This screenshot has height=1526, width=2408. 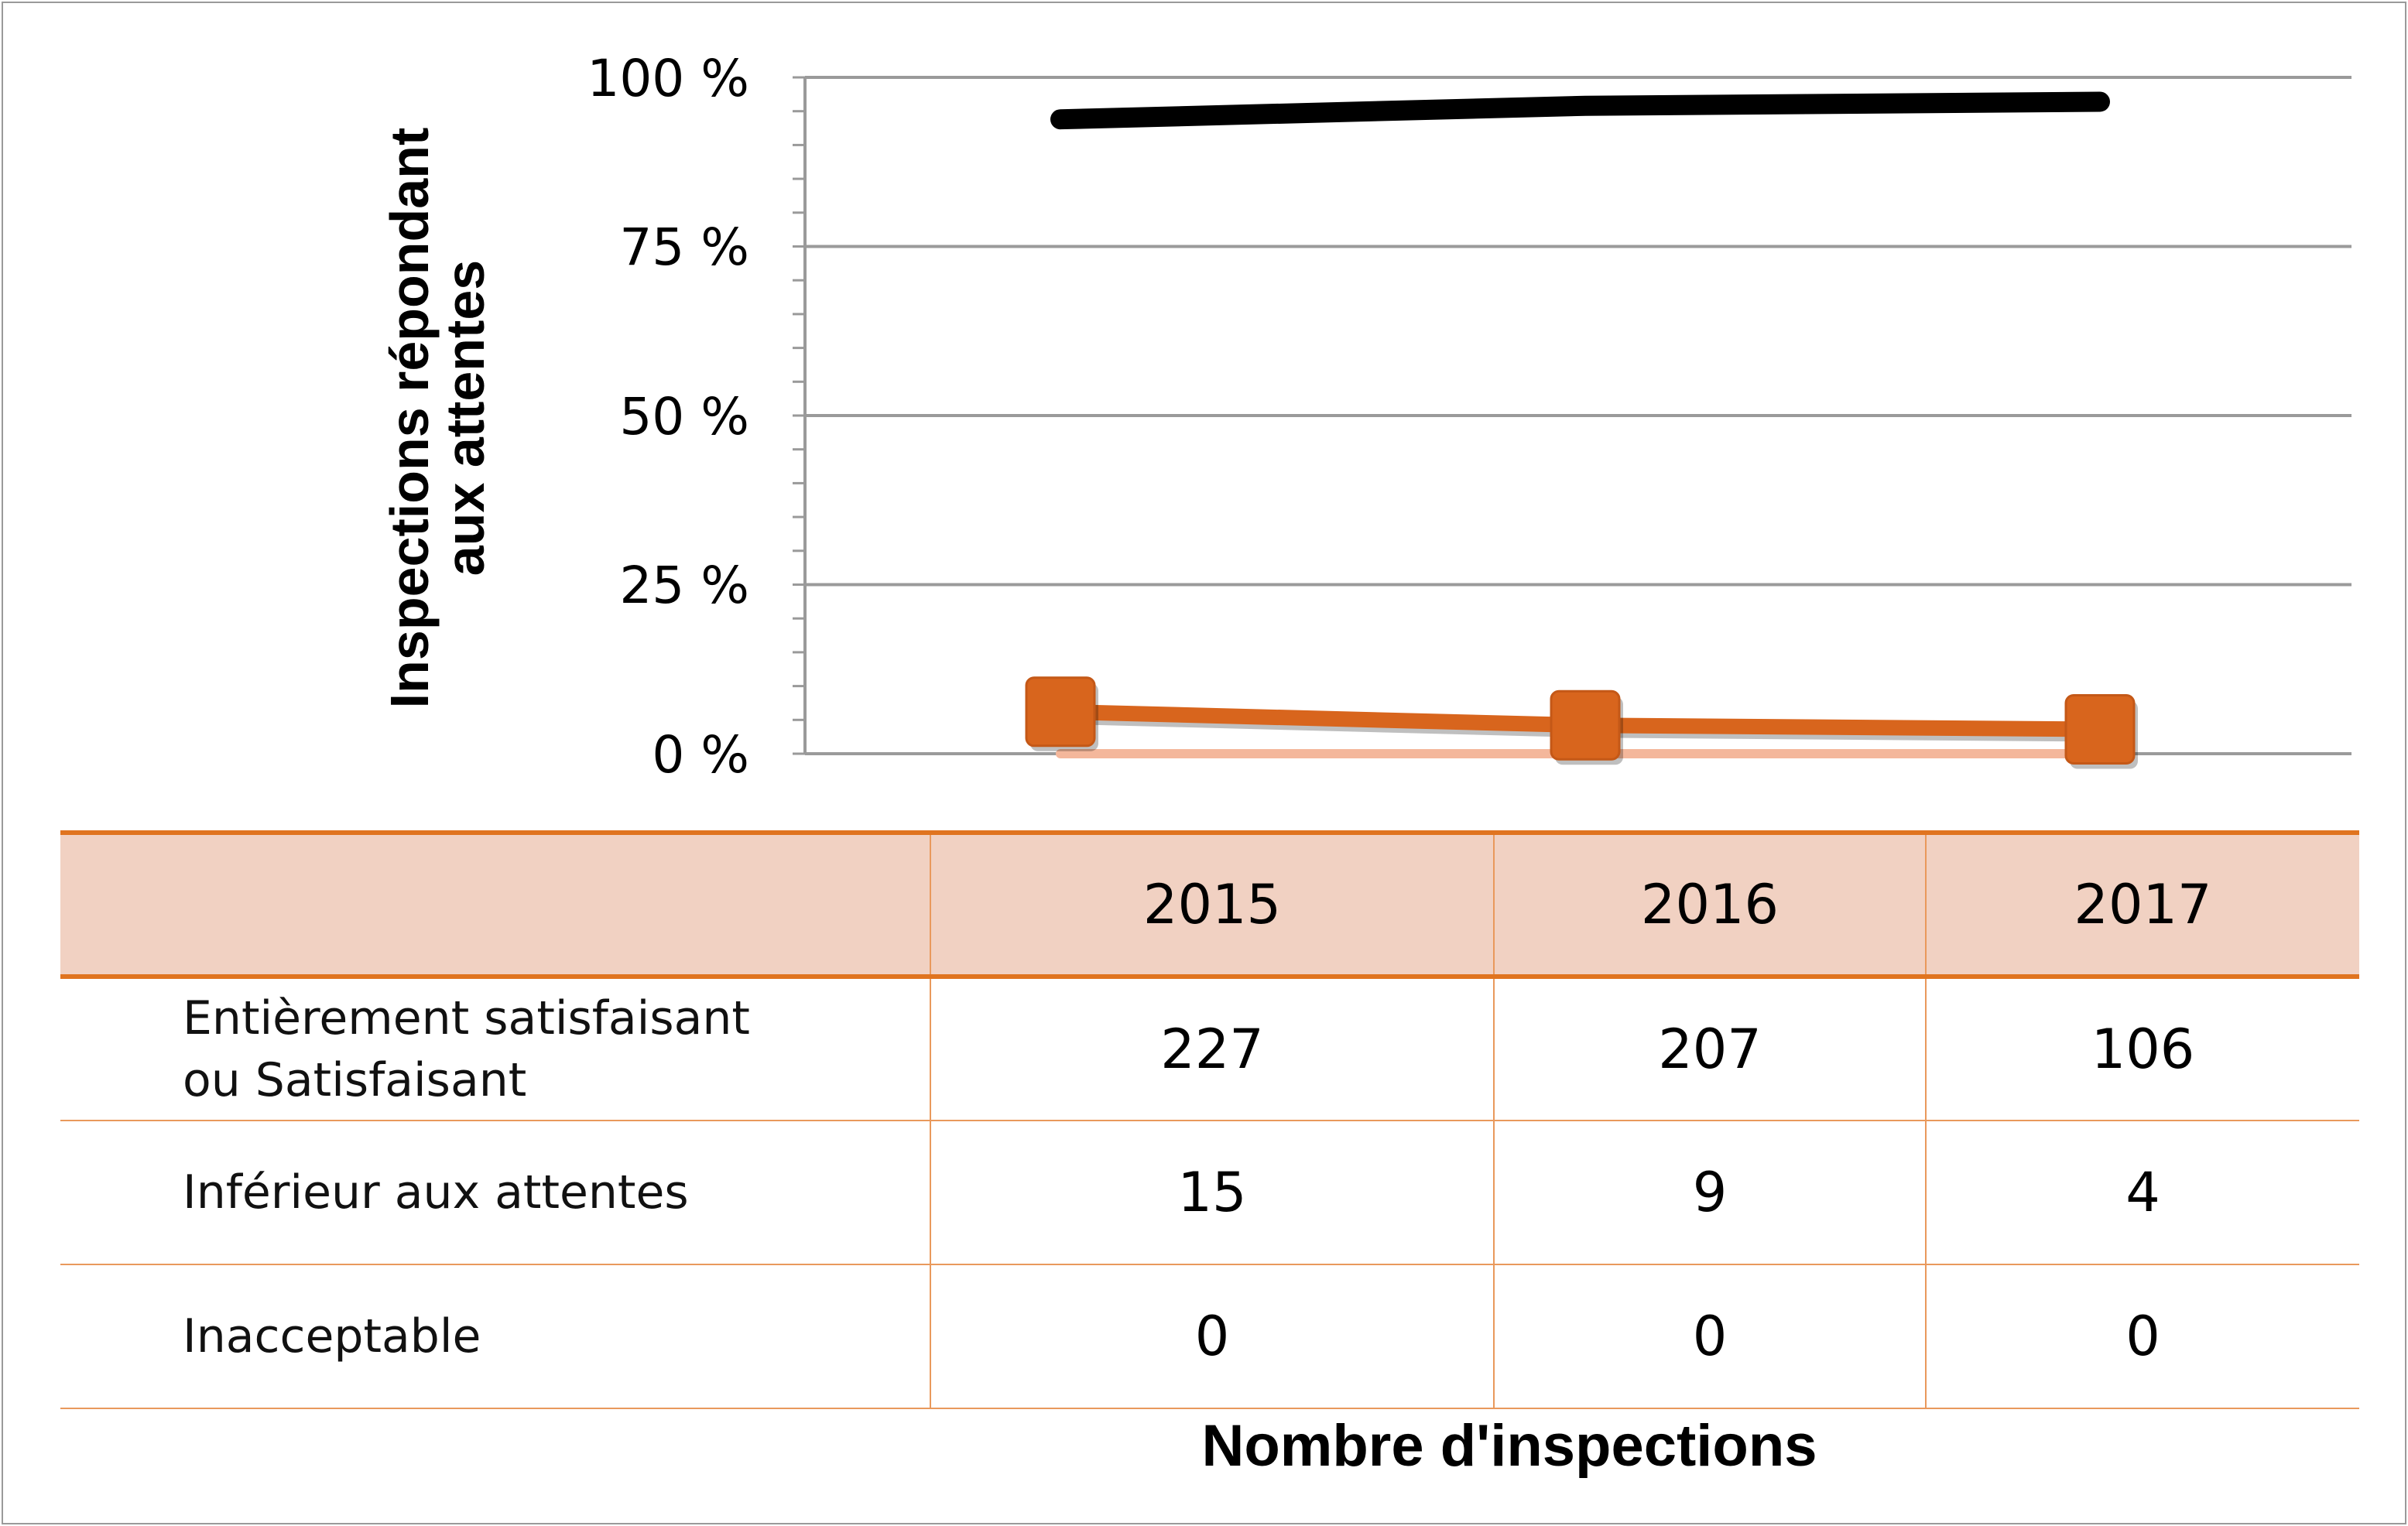 What do you see at coordinates (1709, 1049) in the screenshot?
I see `table-cell: 207` at bounding box center [1709, 1049].